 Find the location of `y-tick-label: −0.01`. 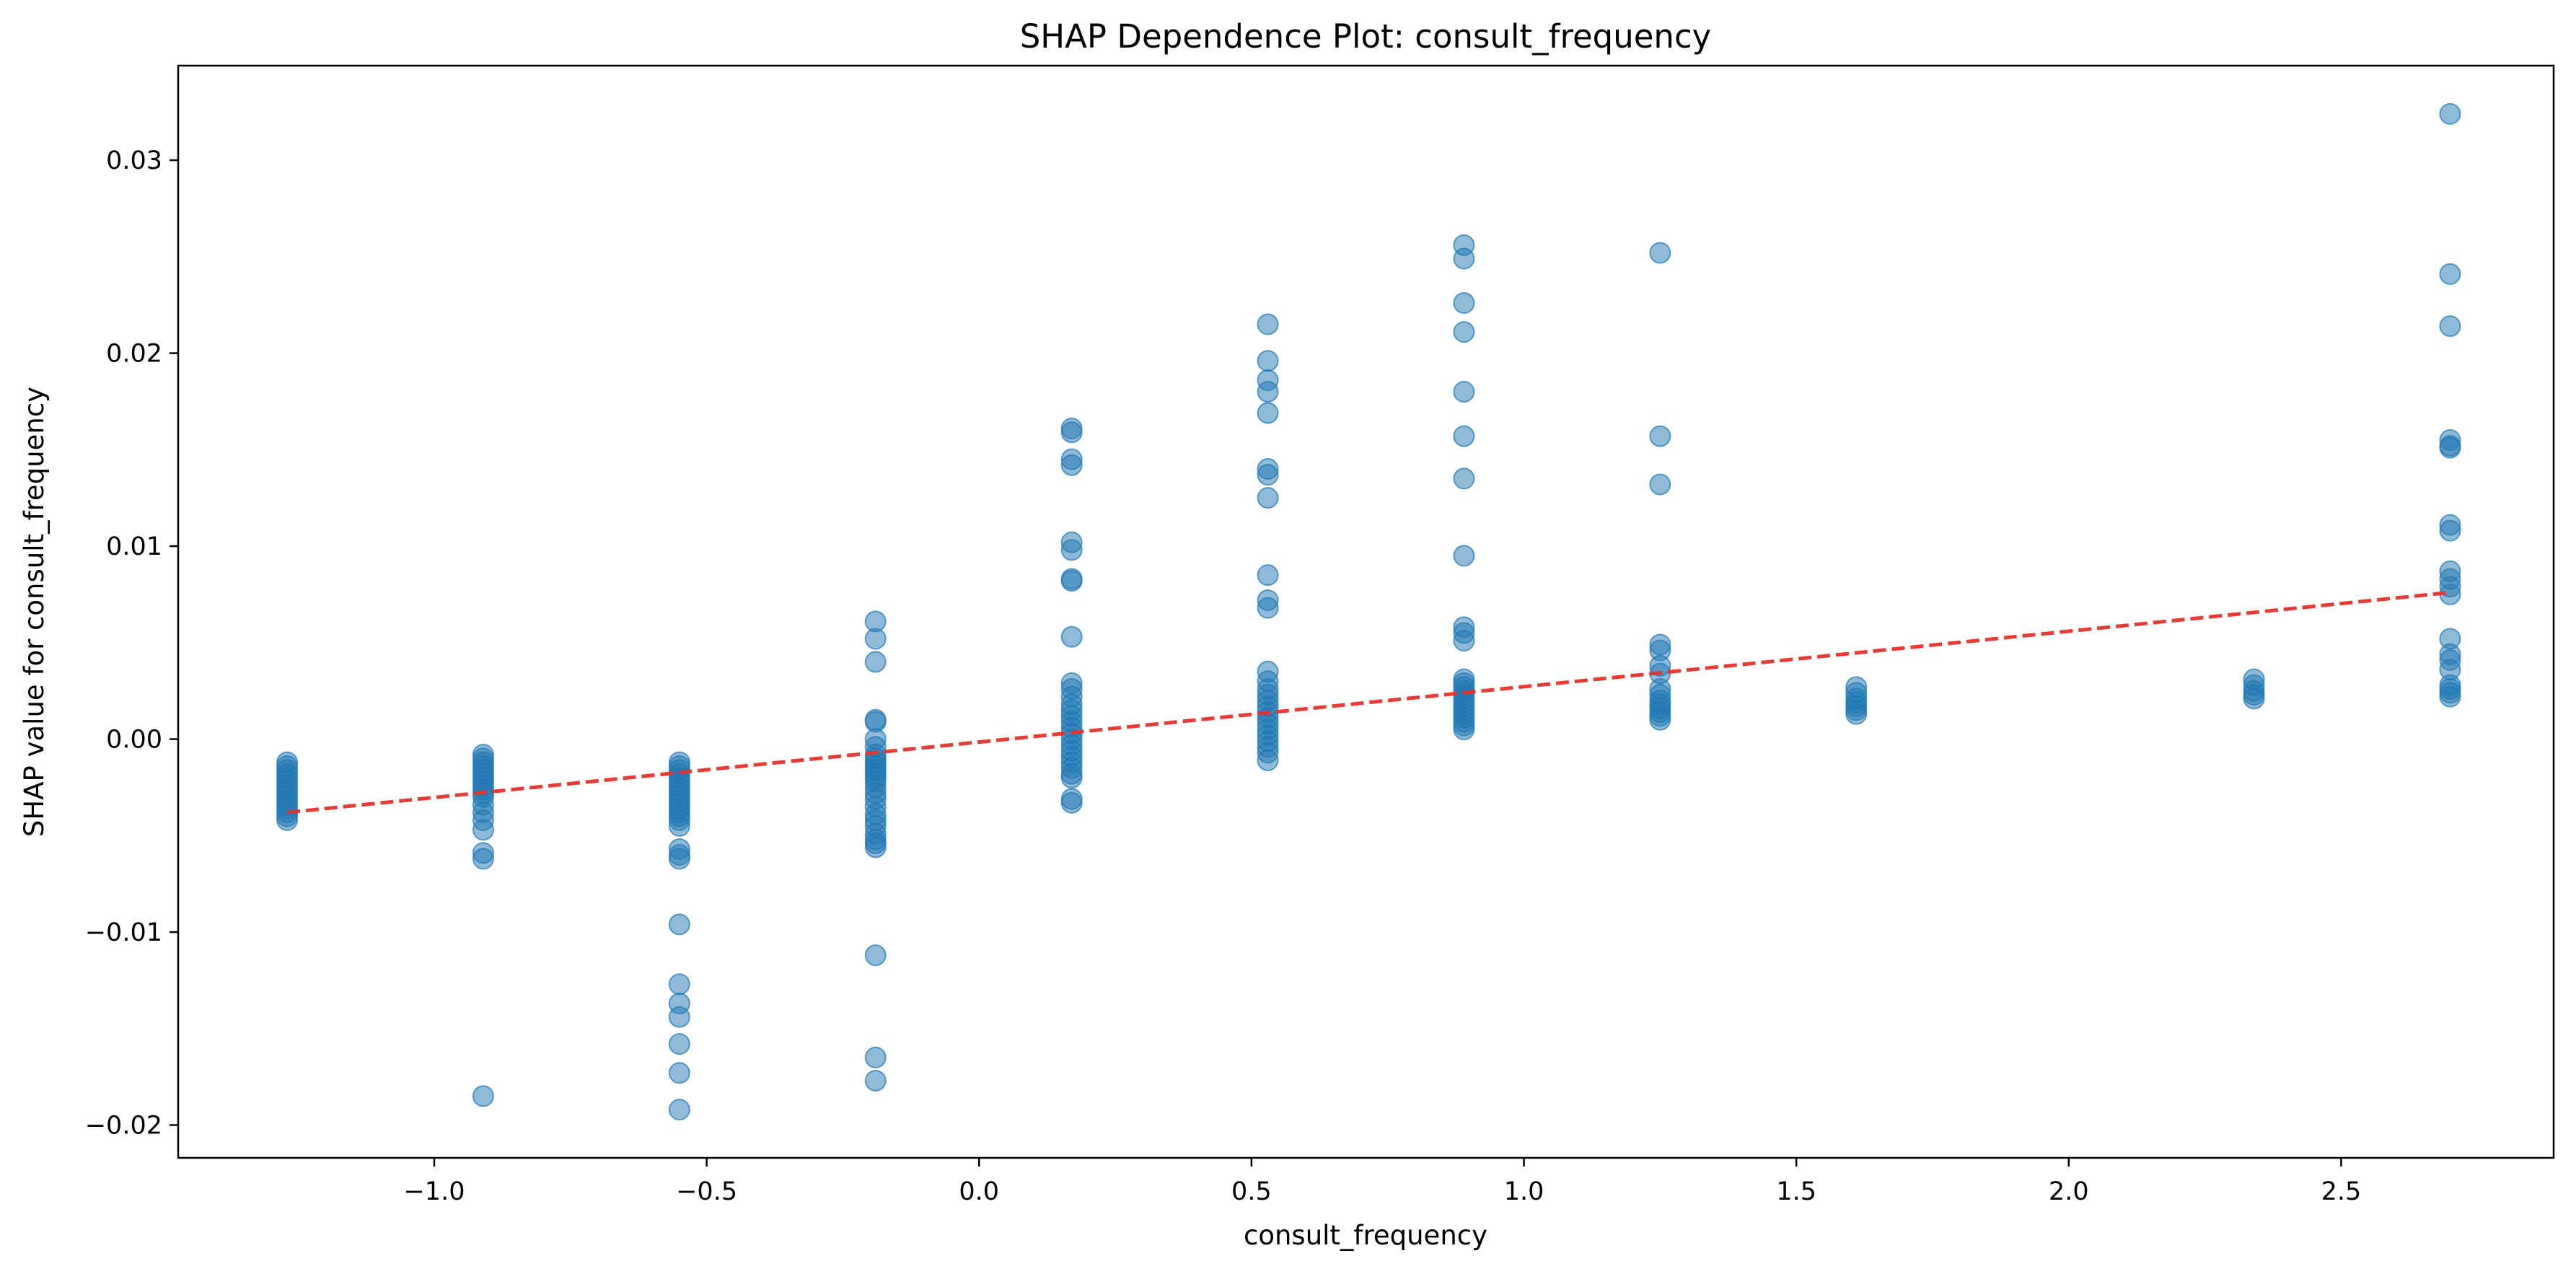

y-tick-label: −0.01 is located at coordinates (123, 932).